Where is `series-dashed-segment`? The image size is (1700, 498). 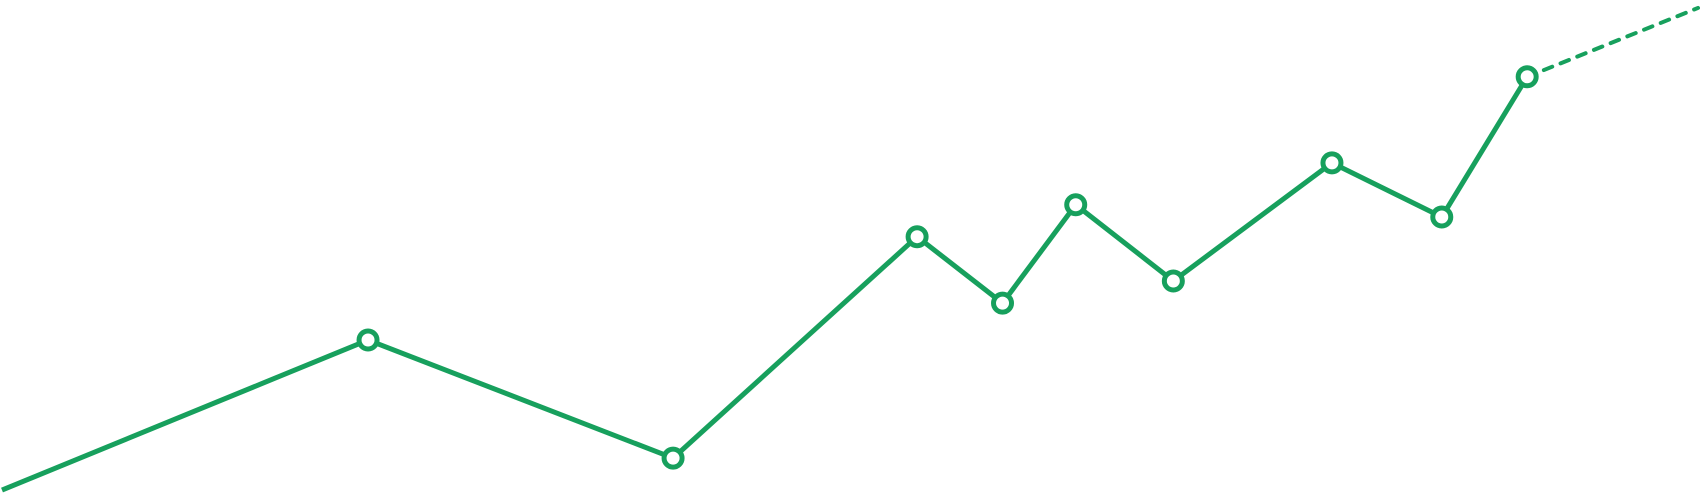 series-dashed-segment is located at coordinates (1612, 42).